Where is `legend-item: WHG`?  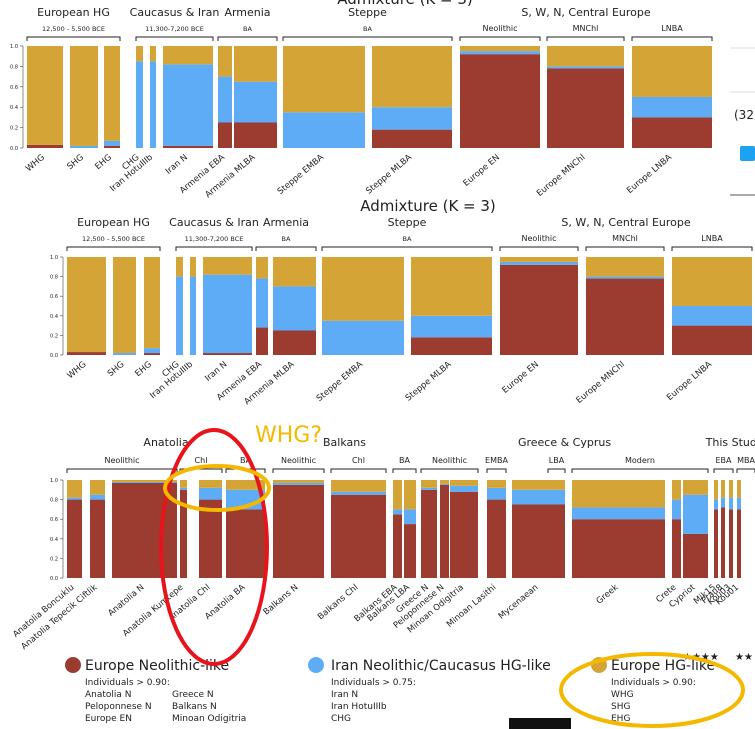 legend-item: WHG is located at coordinates (622, 695).